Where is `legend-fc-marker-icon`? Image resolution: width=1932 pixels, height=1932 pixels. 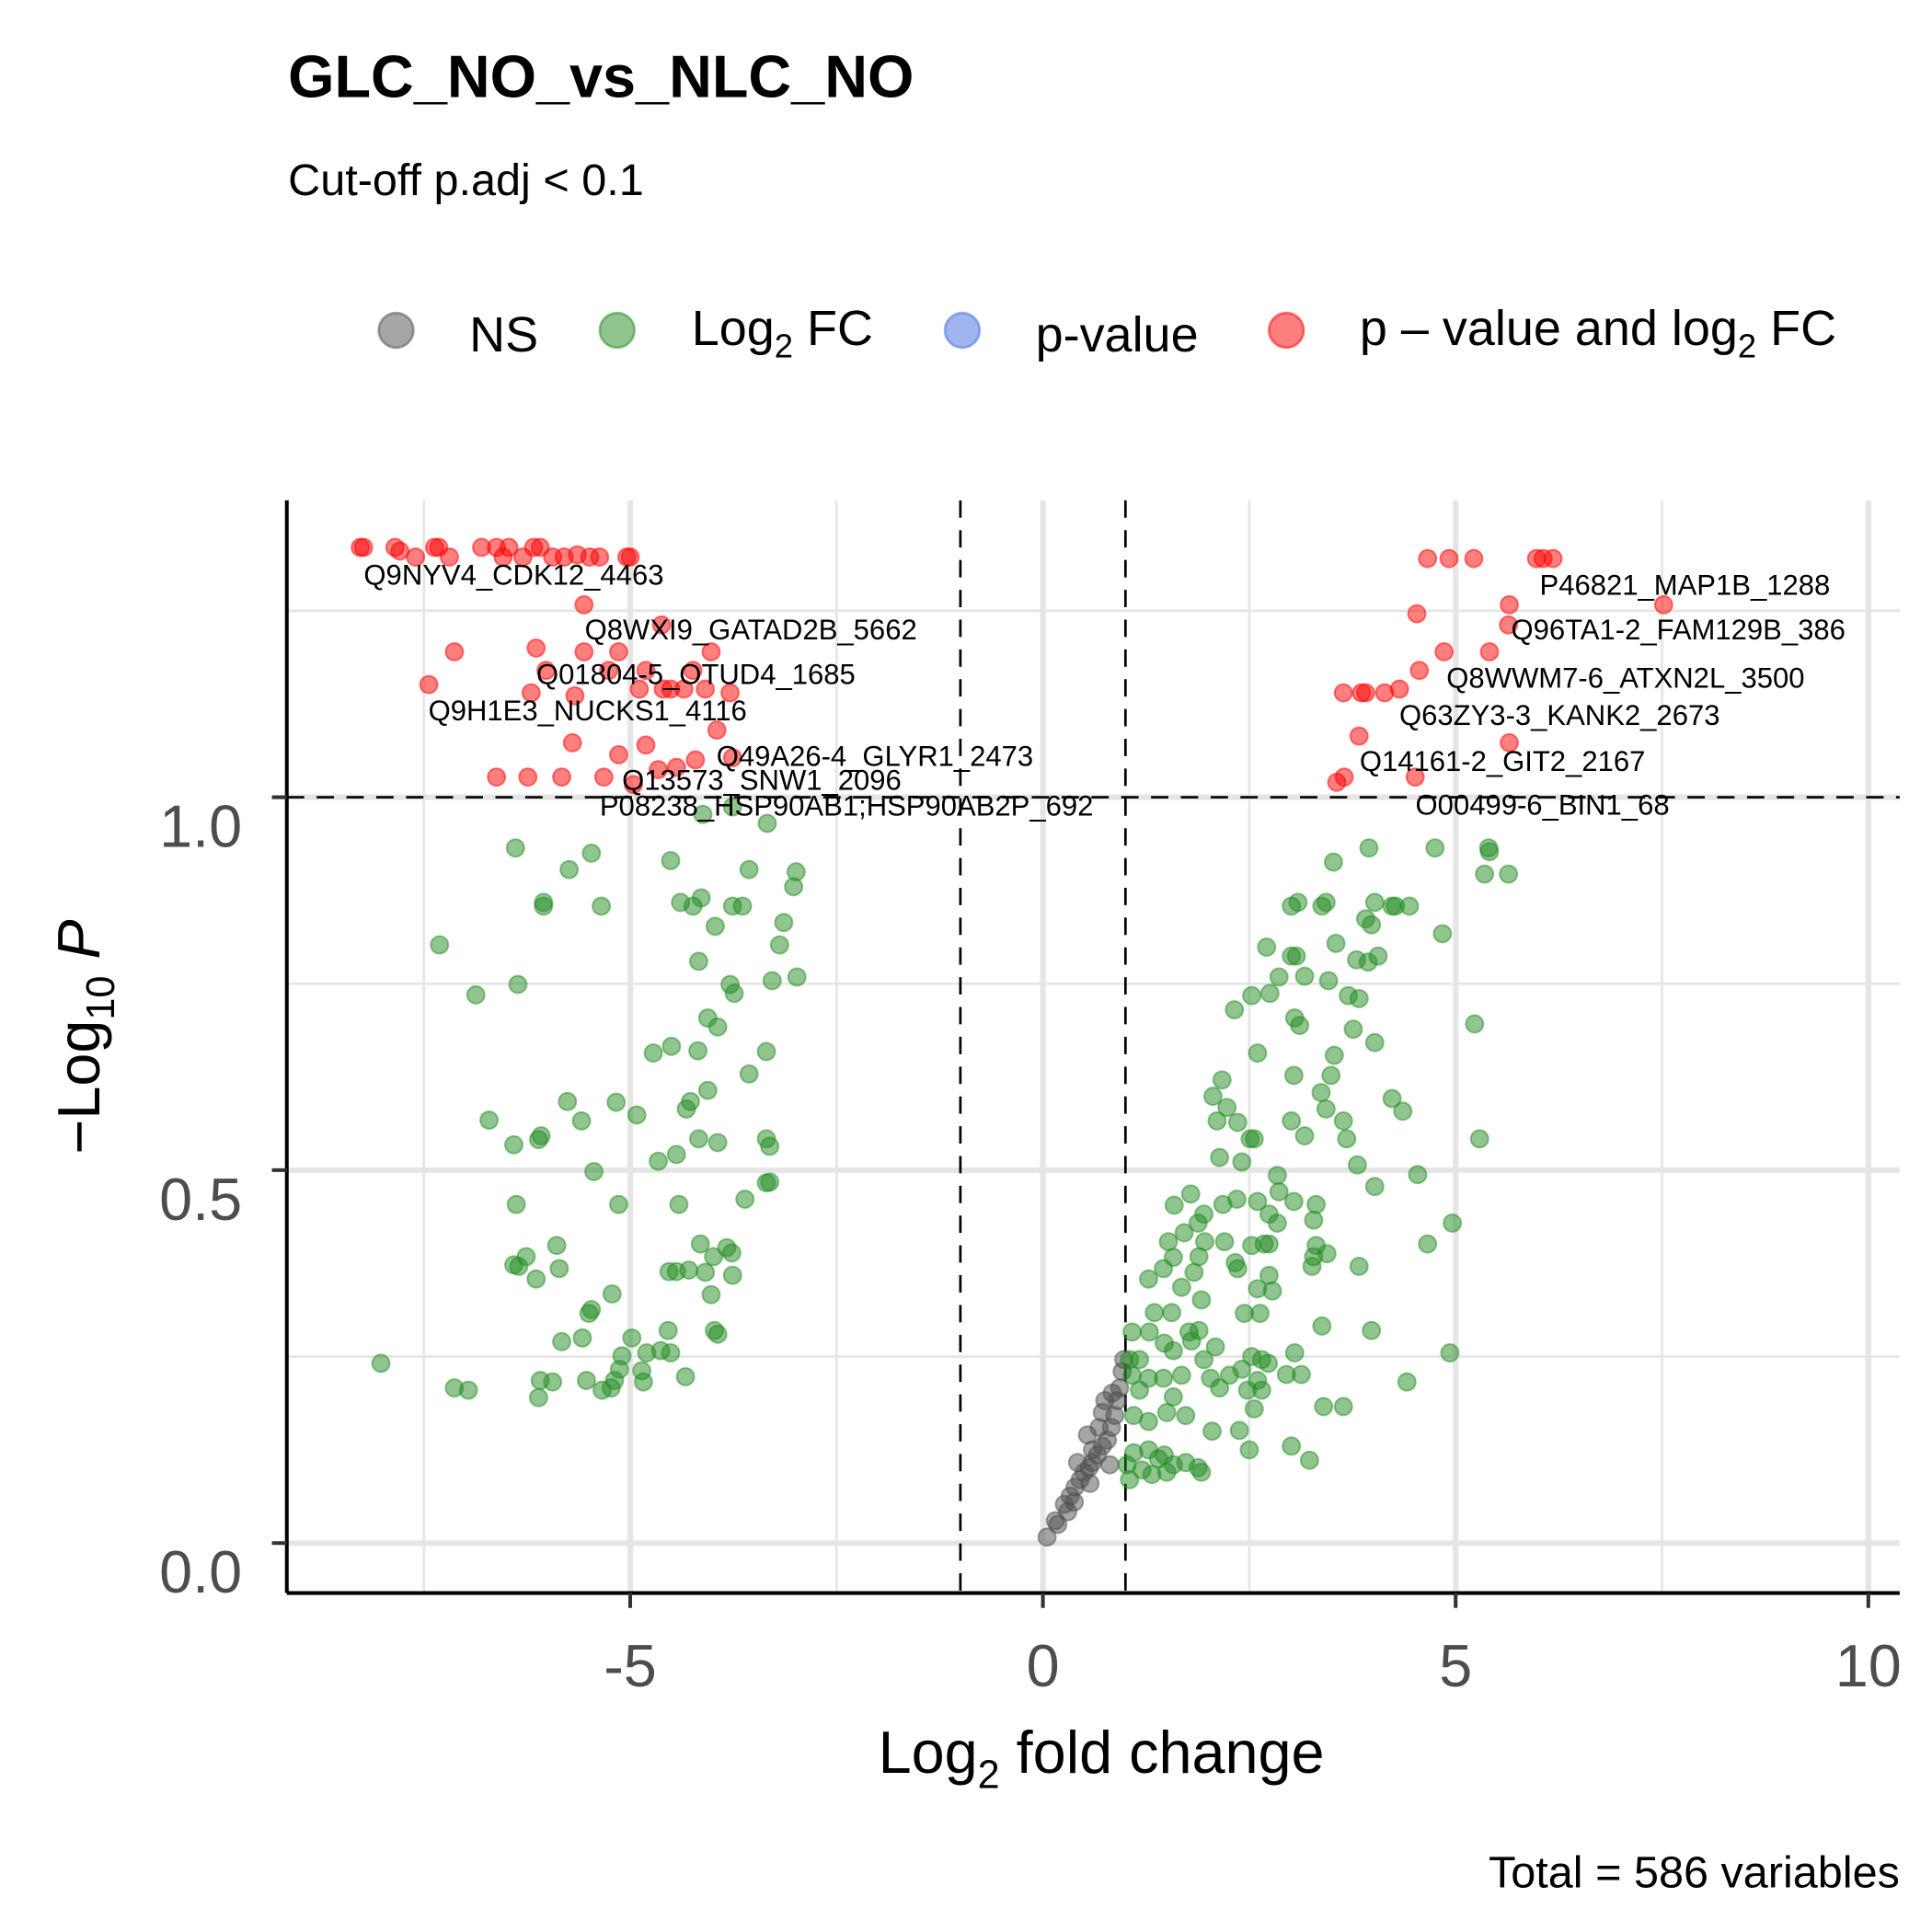
legend-fc-marker-icon is located at coordinates (617, 330).